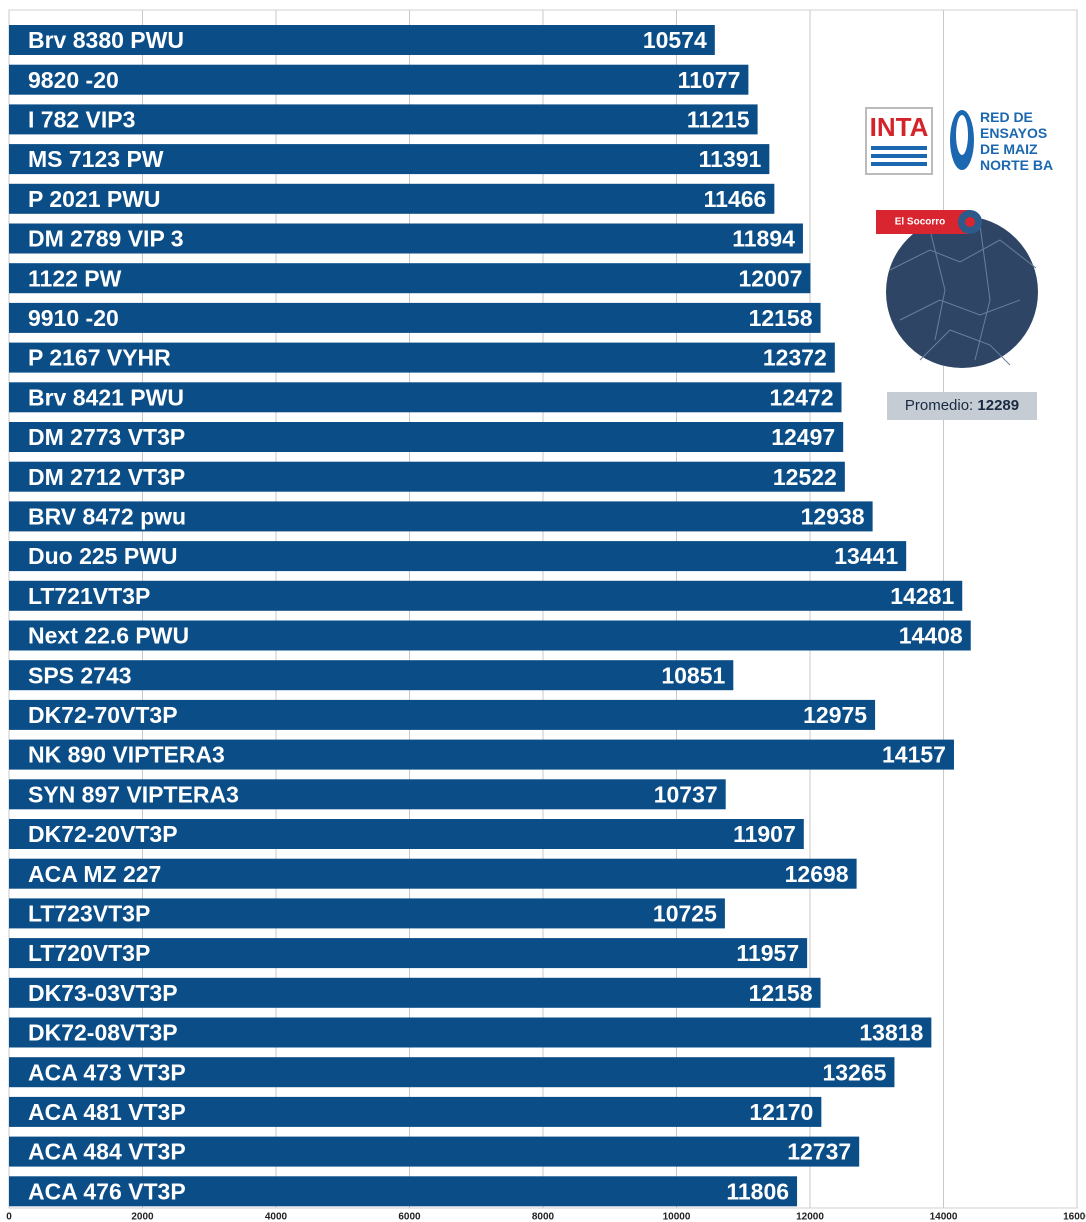 The height and width of the screenshot is (1222, 1086). I want to click on value-label: 10737, so click(686, 794).